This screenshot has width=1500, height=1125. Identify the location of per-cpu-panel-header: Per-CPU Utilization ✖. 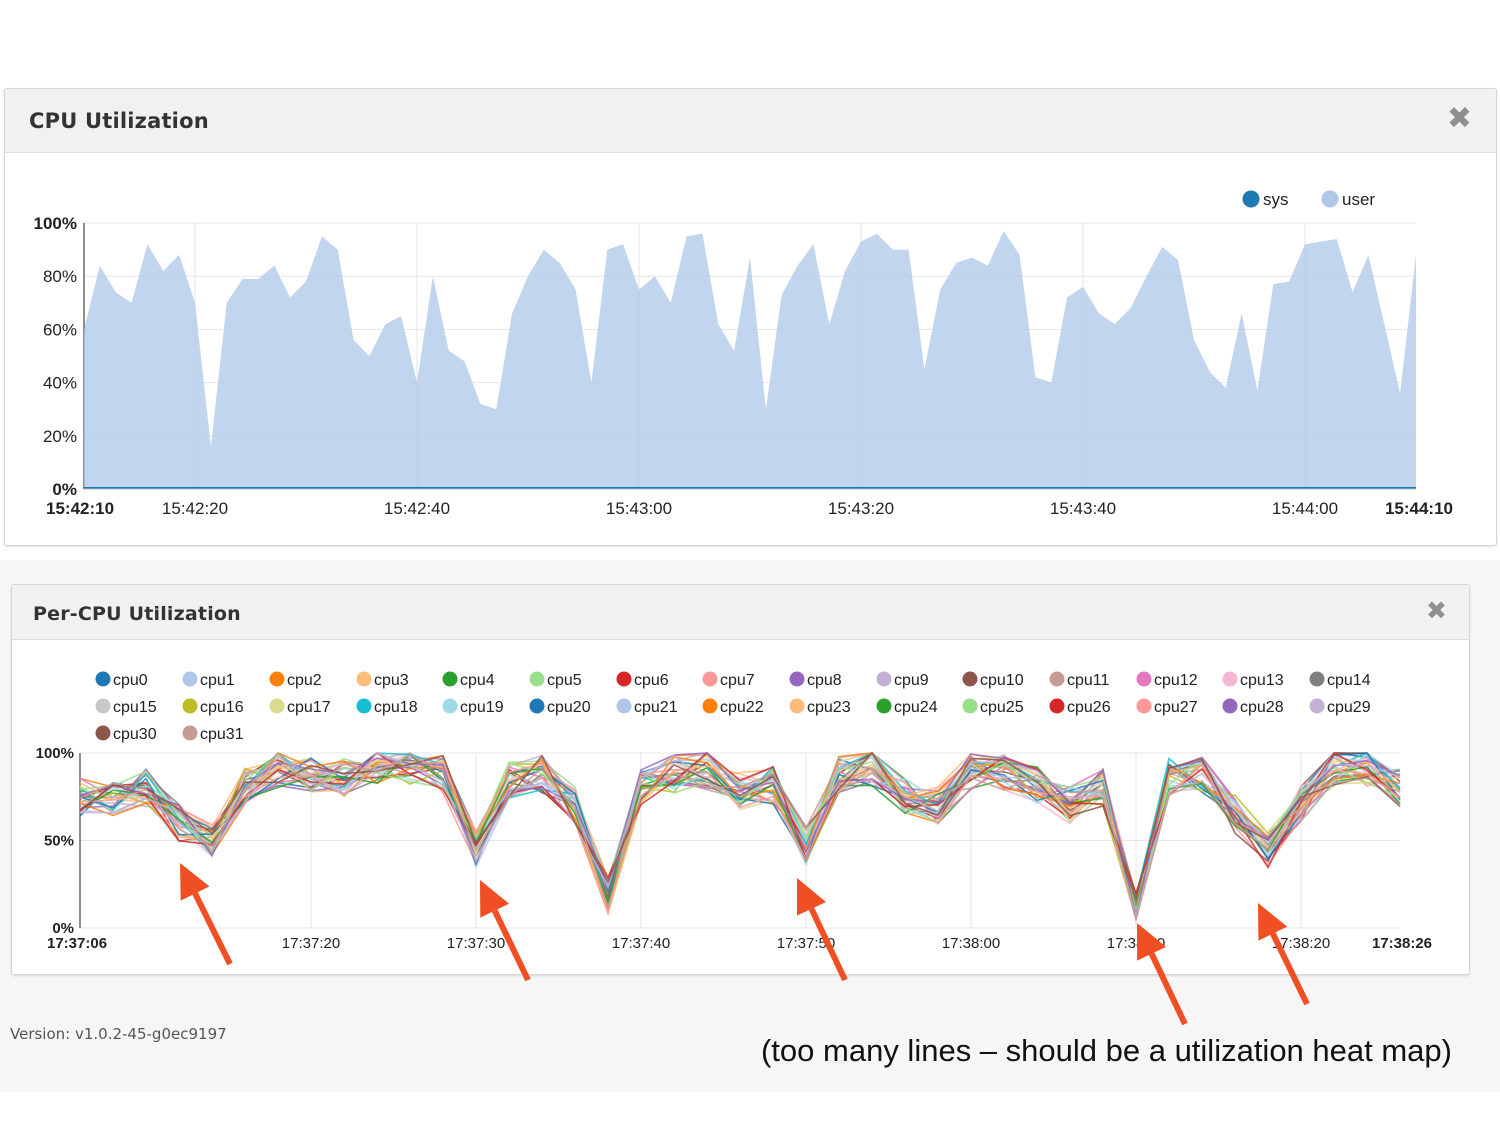
(740, 612).